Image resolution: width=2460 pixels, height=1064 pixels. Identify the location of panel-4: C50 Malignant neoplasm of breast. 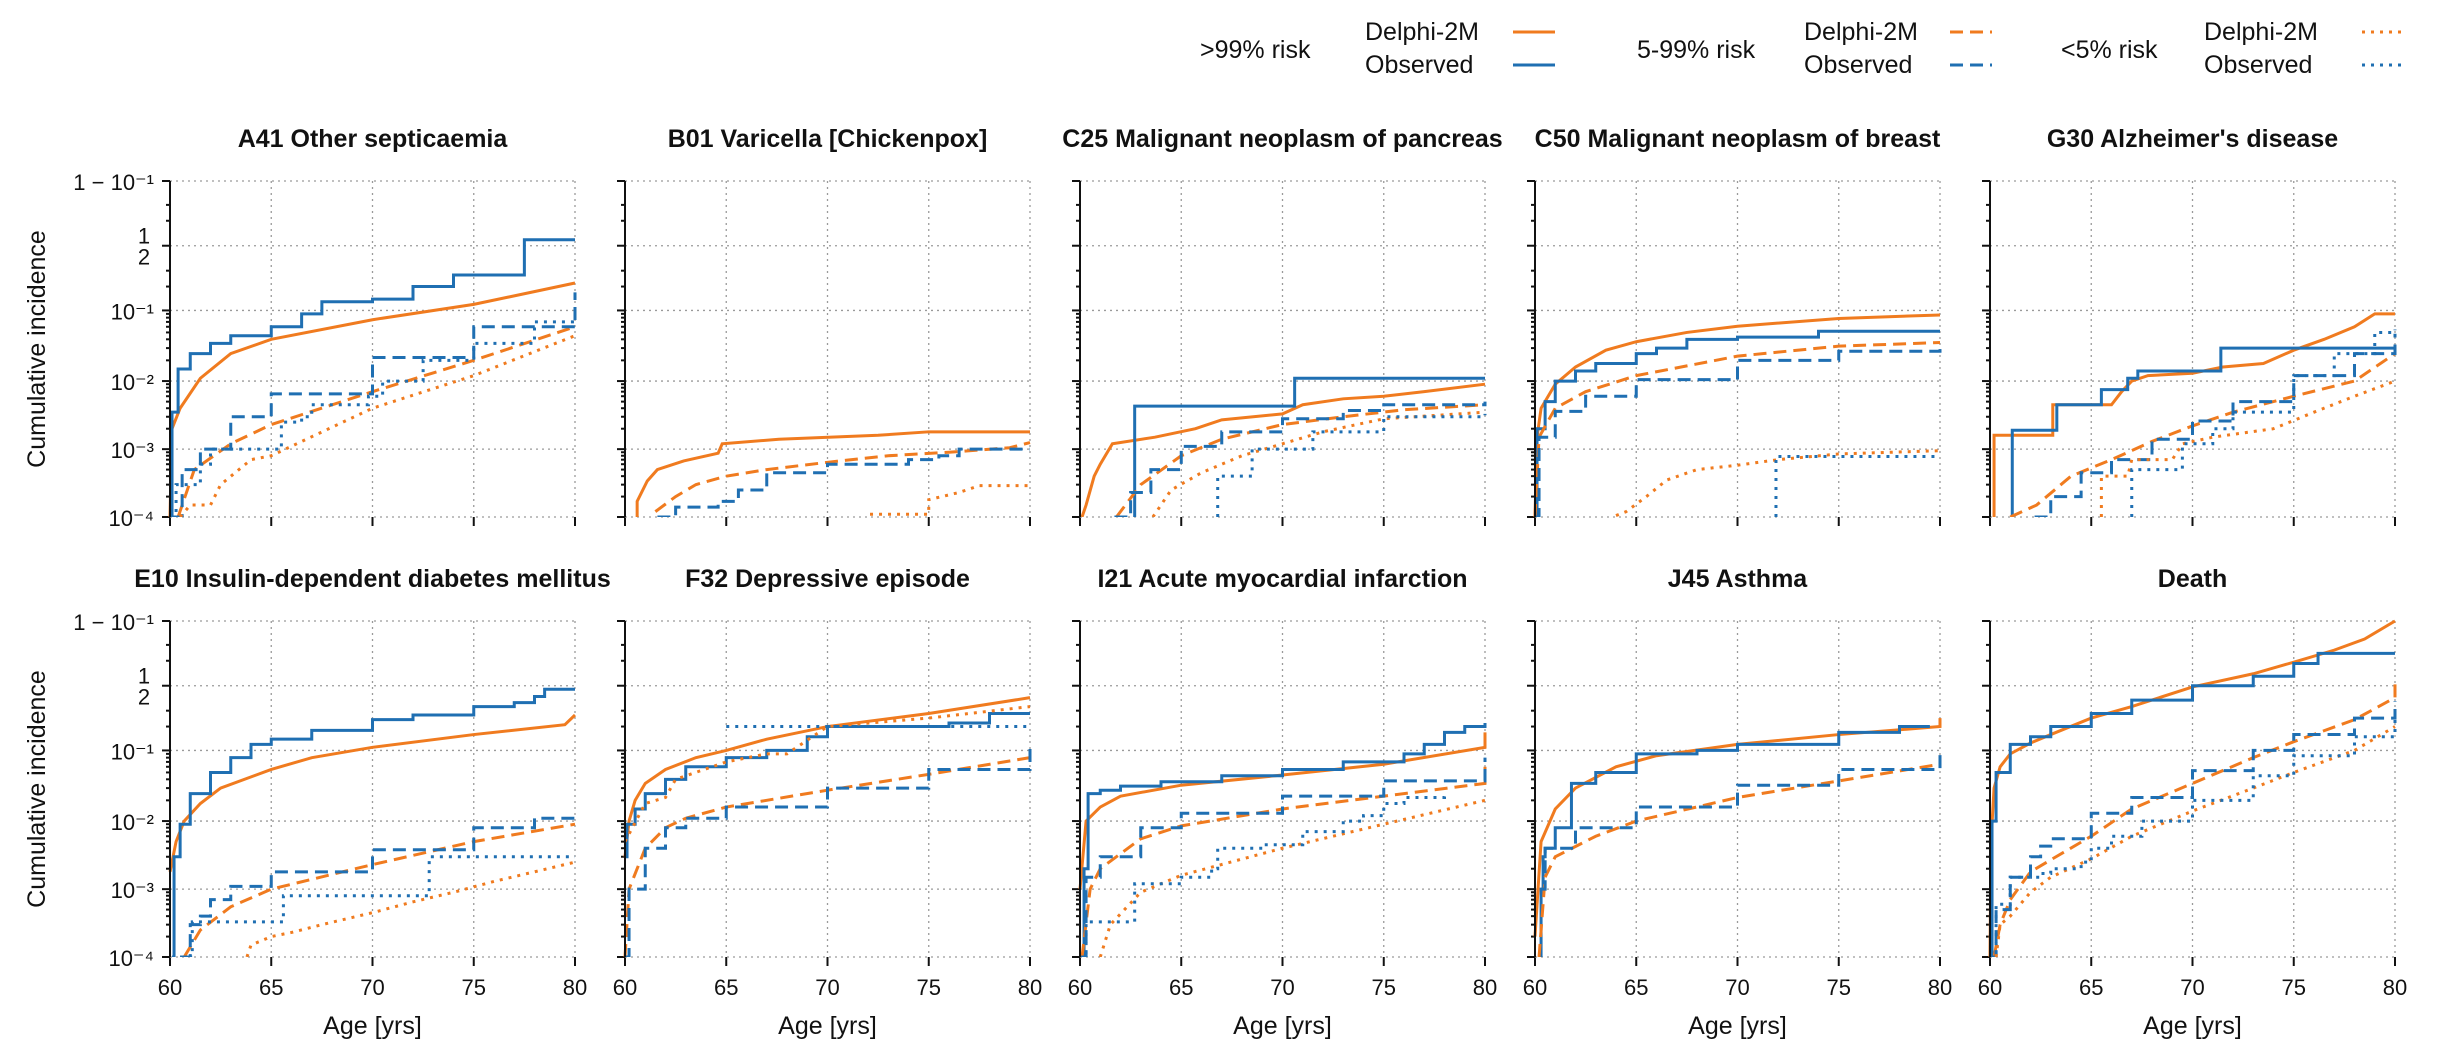
(1734, 325).